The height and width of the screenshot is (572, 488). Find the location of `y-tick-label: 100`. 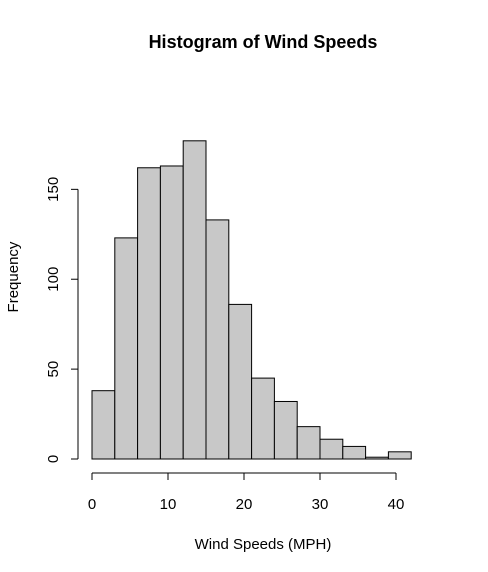

y-tick-label: 100 is located at coordinates (53, 279).